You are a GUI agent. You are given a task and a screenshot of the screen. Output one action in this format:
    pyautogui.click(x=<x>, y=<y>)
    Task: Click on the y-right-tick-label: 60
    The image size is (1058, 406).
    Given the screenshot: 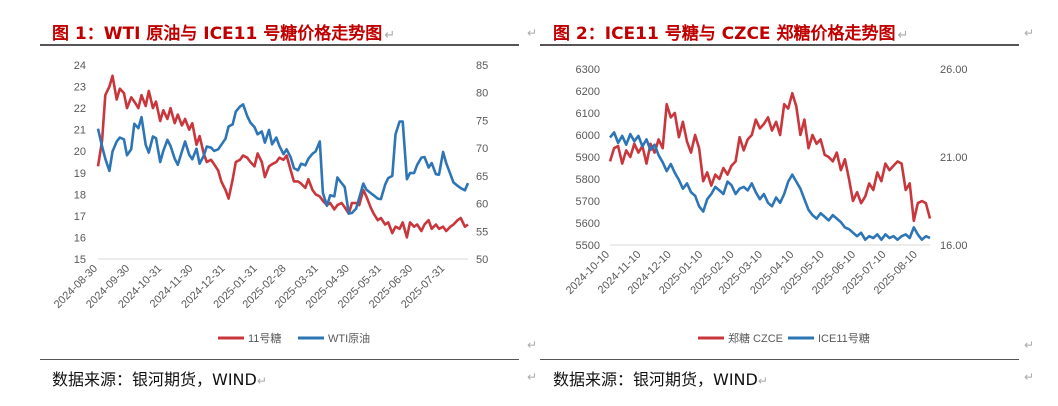 What is the action you would take?
    pyautogui.click(x=482, y=205)
    